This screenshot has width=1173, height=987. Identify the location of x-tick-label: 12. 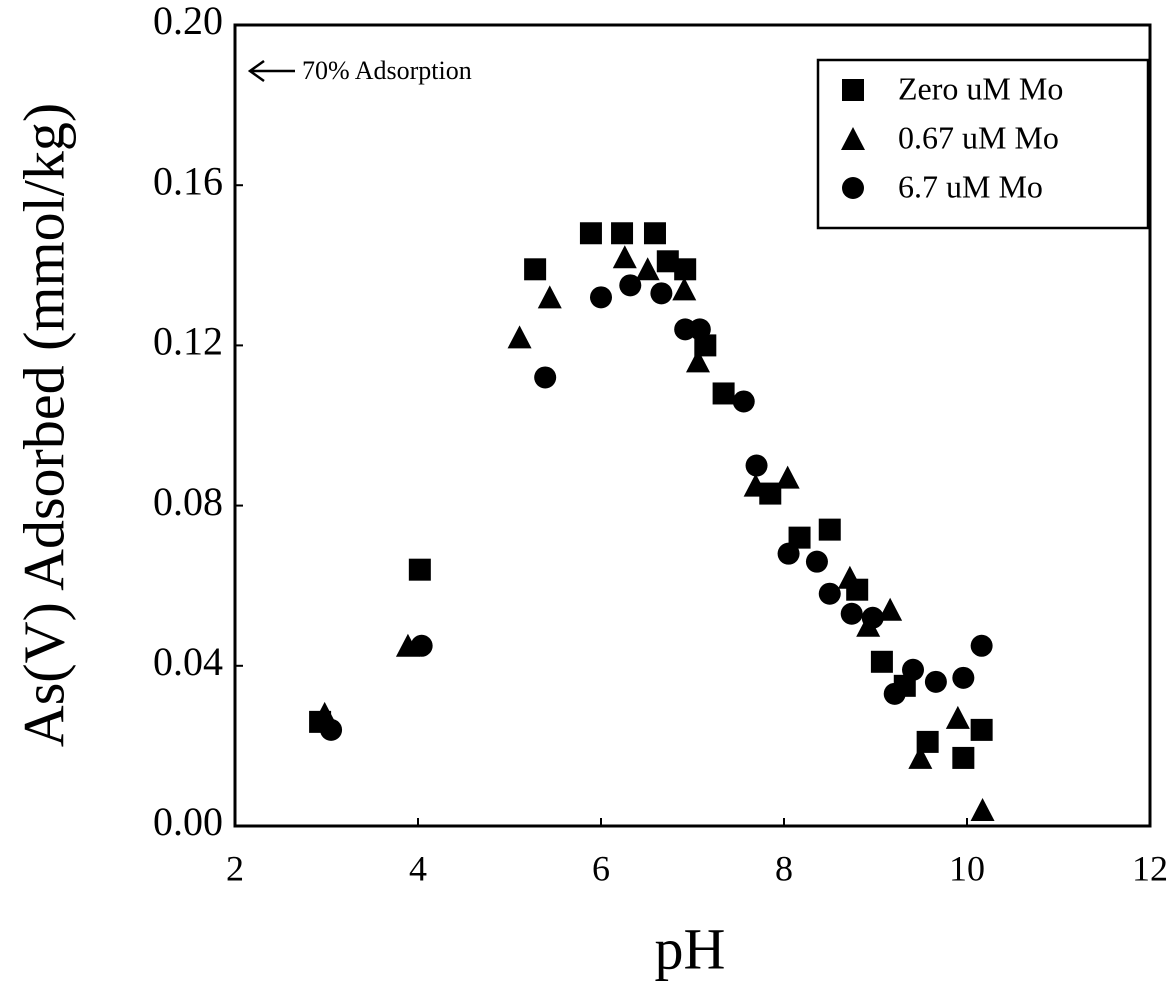
(1150, 868).